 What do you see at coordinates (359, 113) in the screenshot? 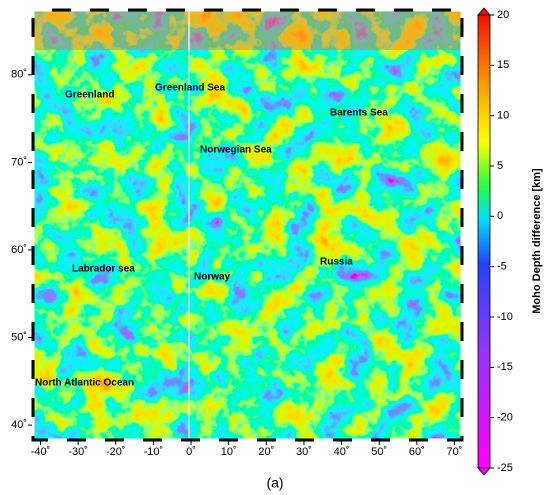
I see `region-label: Barents Sea` at bounding box center [359, 113].